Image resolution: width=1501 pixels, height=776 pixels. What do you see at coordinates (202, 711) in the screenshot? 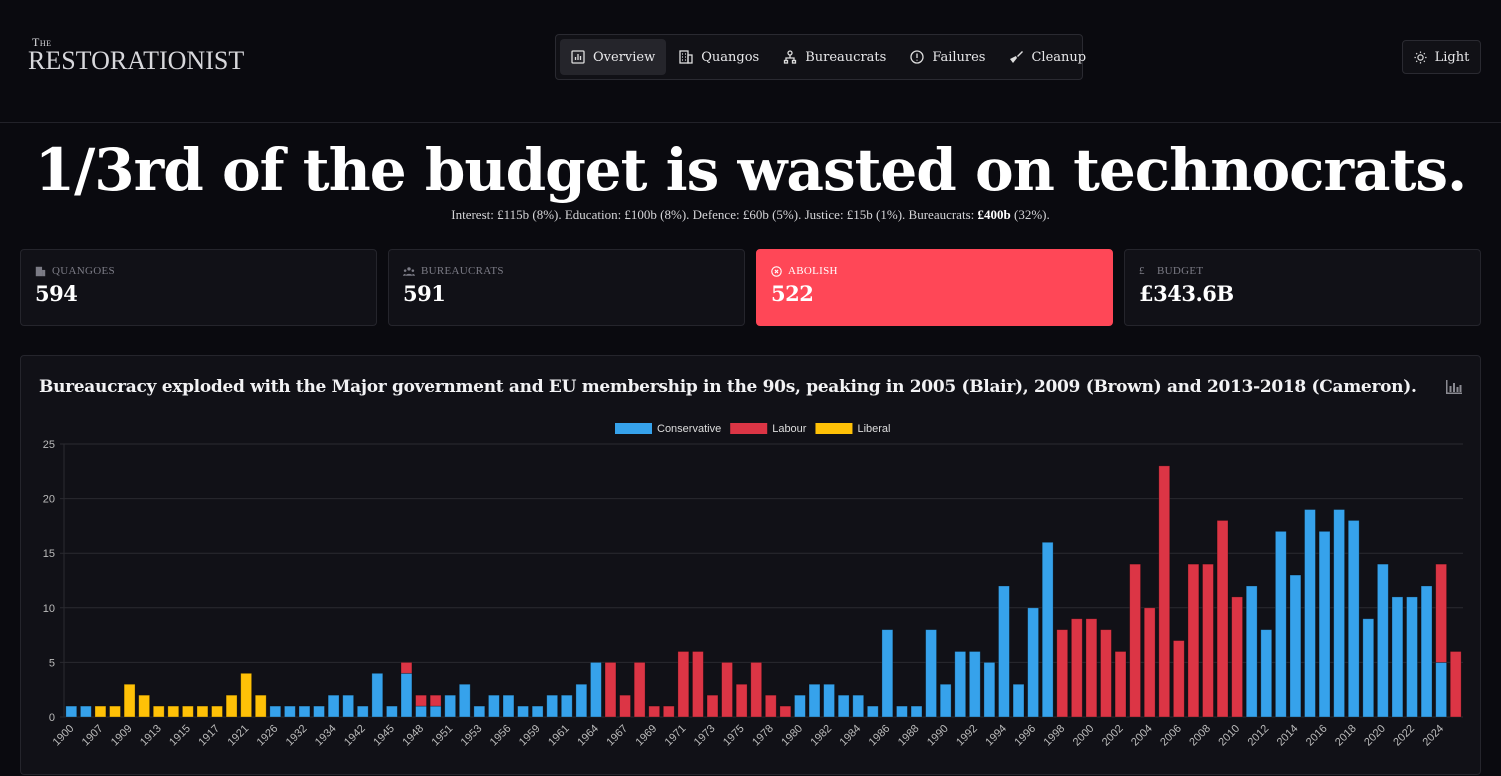
I see `bar-liberal-1916` at bounding box center [202, 711].